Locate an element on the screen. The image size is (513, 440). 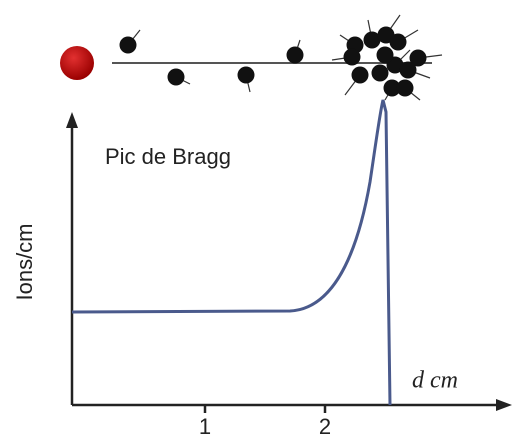
x-tick-label: 2 is located at coordinates (325, 426).